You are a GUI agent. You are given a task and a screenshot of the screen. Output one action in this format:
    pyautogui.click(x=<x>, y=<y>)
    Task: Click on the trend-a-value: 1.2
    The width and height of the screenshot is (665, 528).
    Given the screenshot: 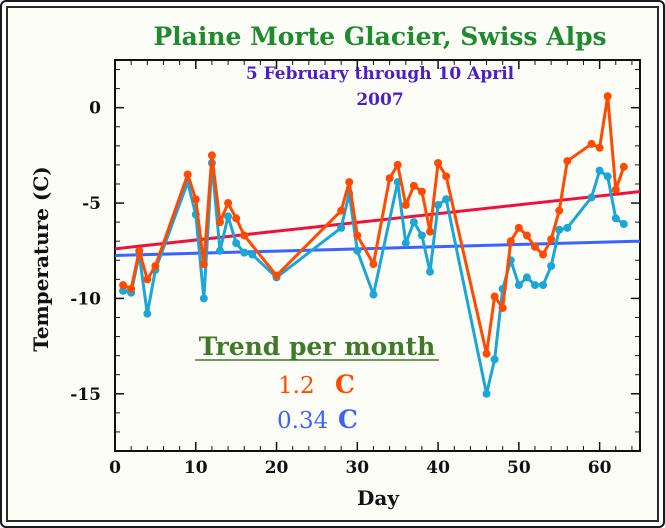 What is the action you would take?
    pyautogui.click(x=296, y=386)
    